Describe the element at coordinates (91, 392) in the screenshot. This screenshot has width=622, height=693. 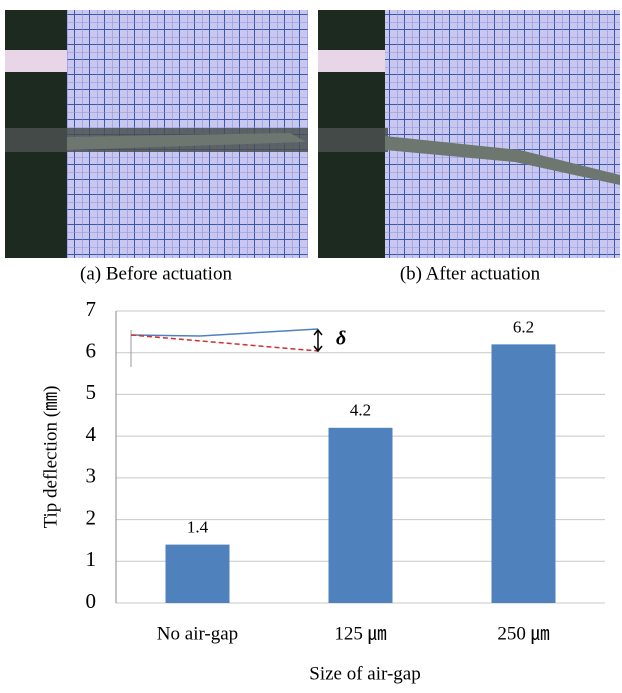
I see `y-tick-label: 5` at that location.